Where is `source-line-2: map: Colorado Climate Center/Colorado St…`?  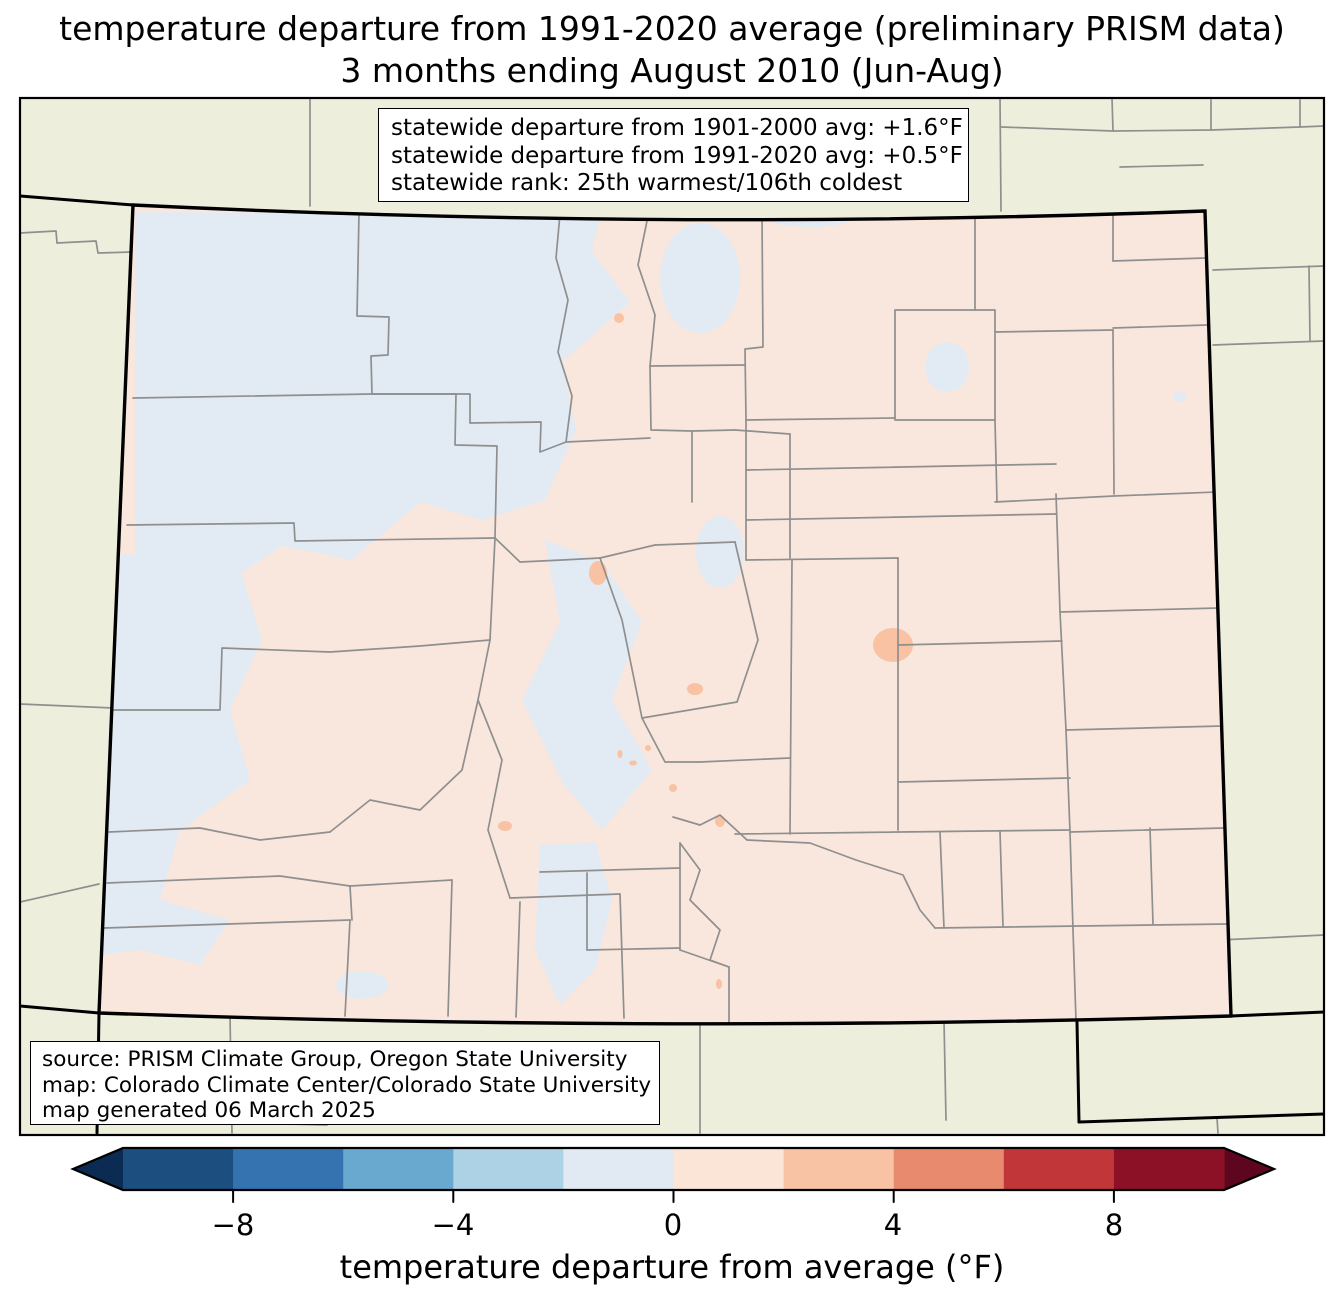
source-line-2: map: Colorado Climate Center/Colorado St… is located at coordinates (347, 1085).